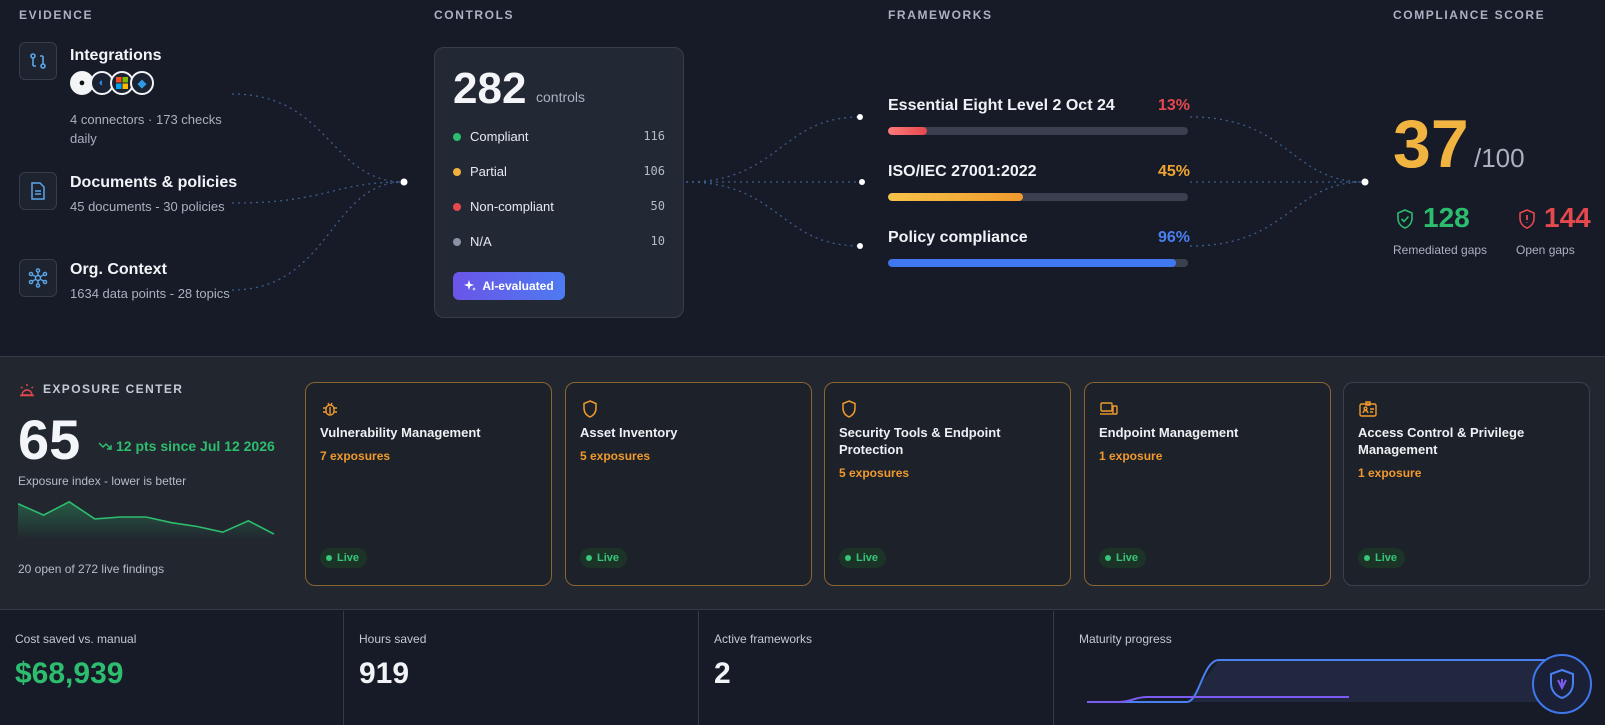 This screenshot has height=725, width=1605. I want to click on stat-value: 2, so click(722, 673).